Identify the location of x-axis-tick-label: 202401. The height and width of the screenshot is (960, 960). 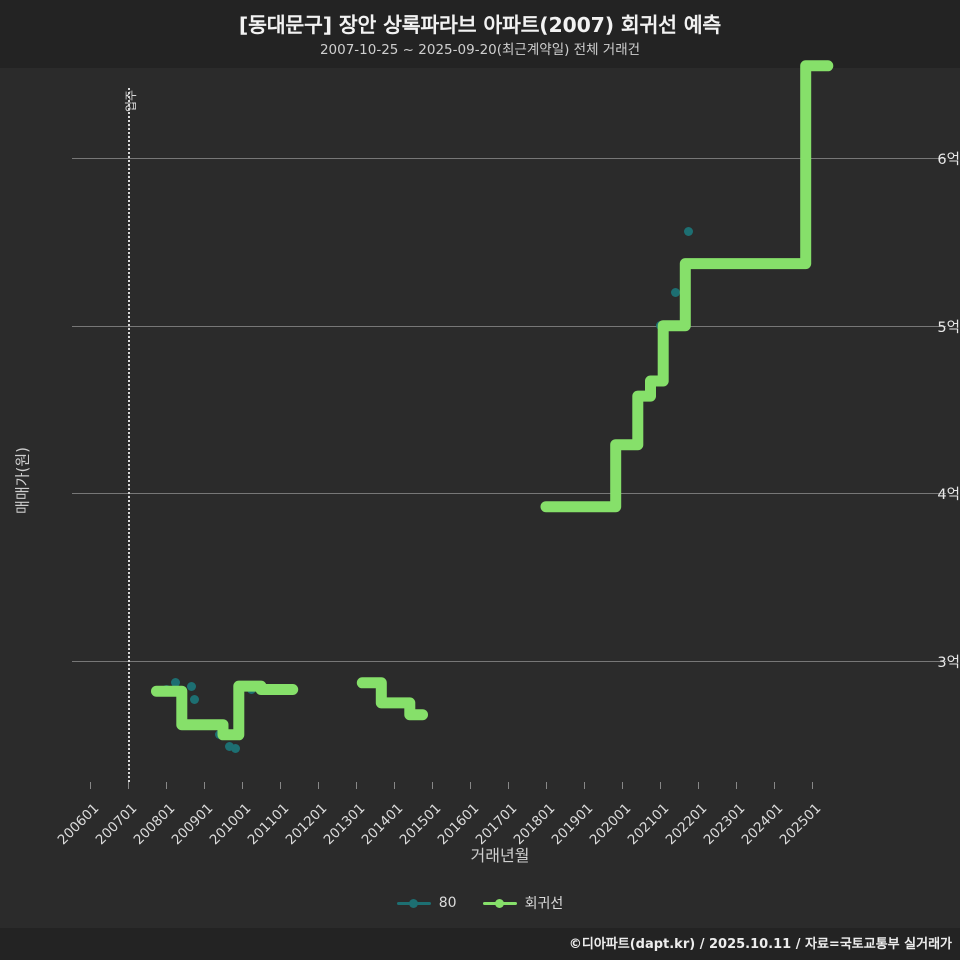
(762, 824).